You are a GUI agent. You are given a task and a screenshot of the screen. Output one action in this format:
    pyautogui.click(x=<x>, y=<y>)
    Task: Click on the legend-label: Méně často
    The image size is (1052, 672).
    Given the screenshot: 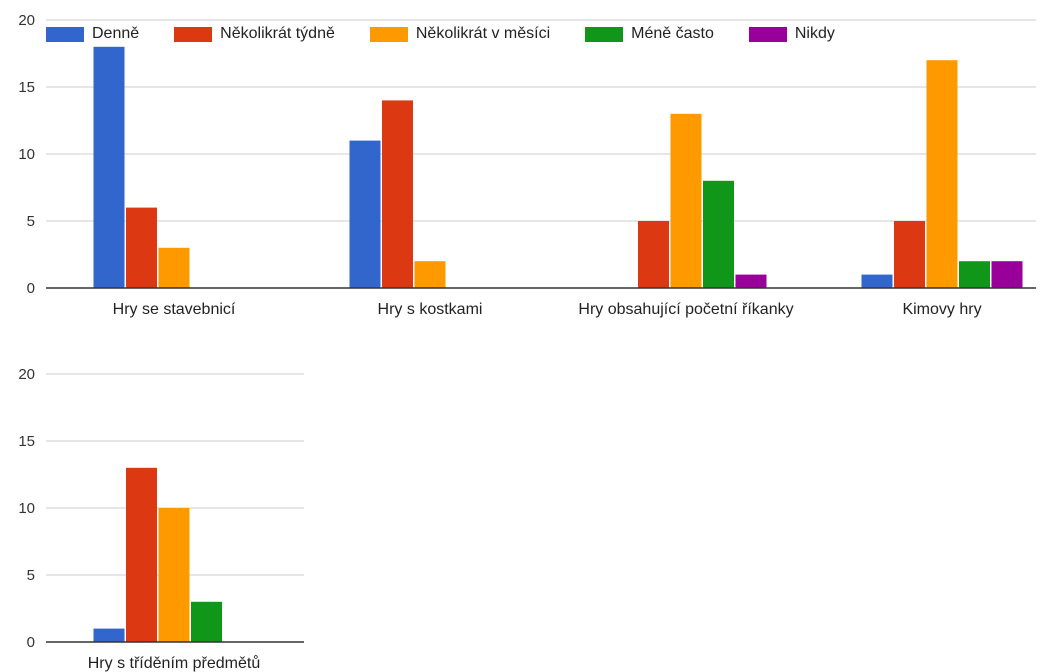 What is the action you would take?
    pyautogui.click(x=672, y=33)
    